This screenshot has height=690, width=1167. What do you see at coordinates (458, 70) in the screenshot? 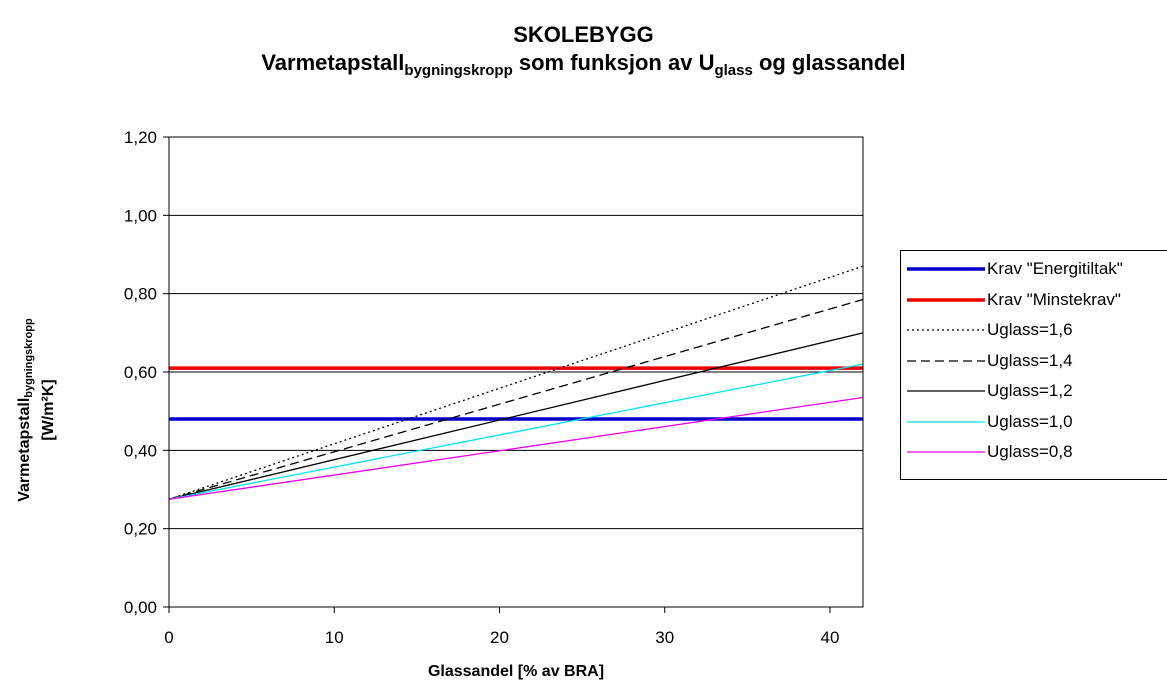
I see `subtitle-sub1: bygningskropp` at bounding box center [458, 70].